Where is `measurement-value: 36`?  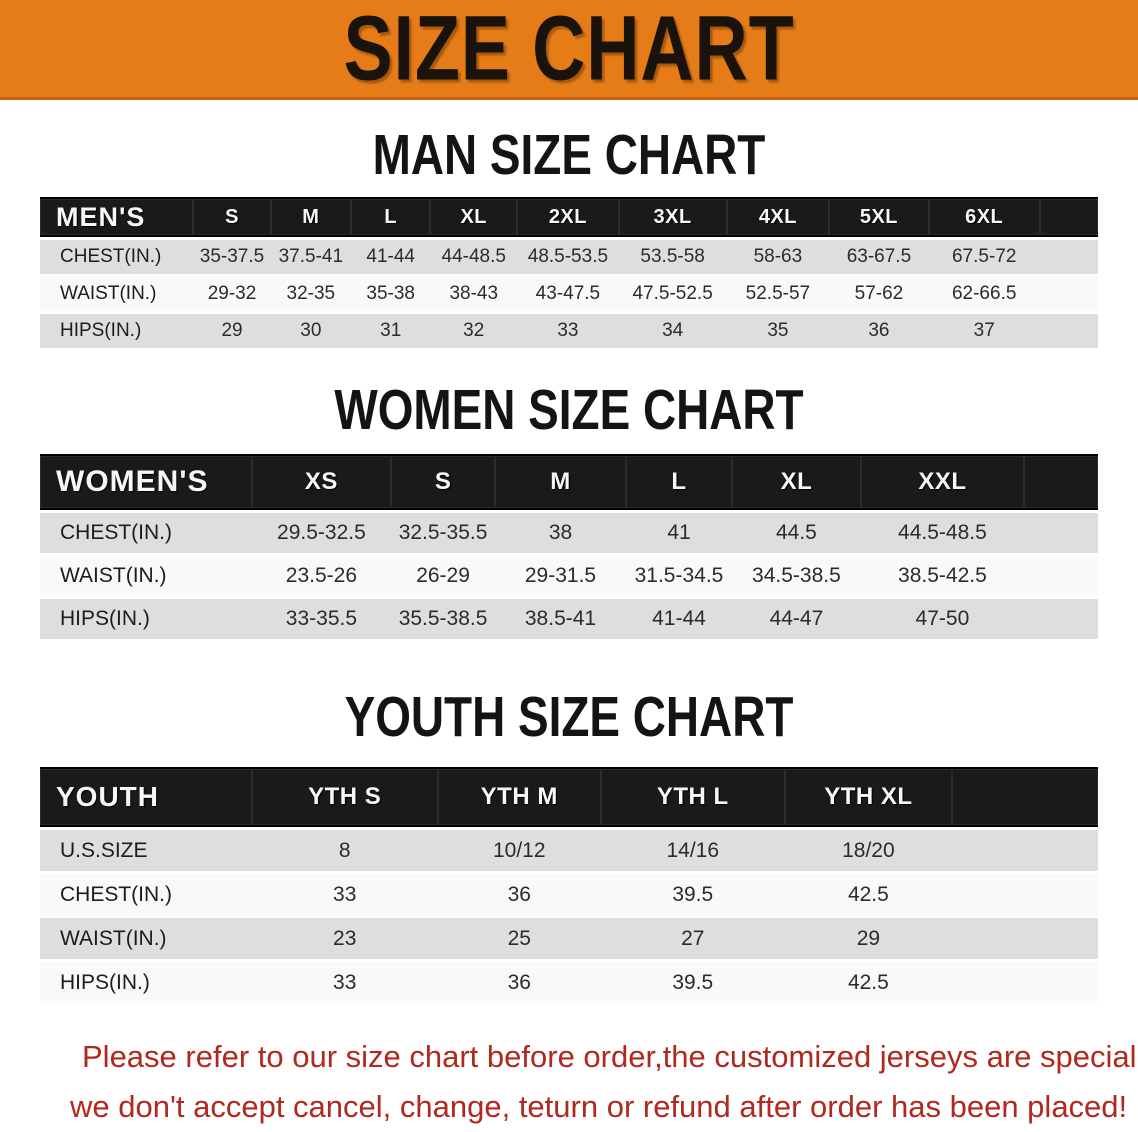 measurement-value: 36 is located at coordinates (879, 331).